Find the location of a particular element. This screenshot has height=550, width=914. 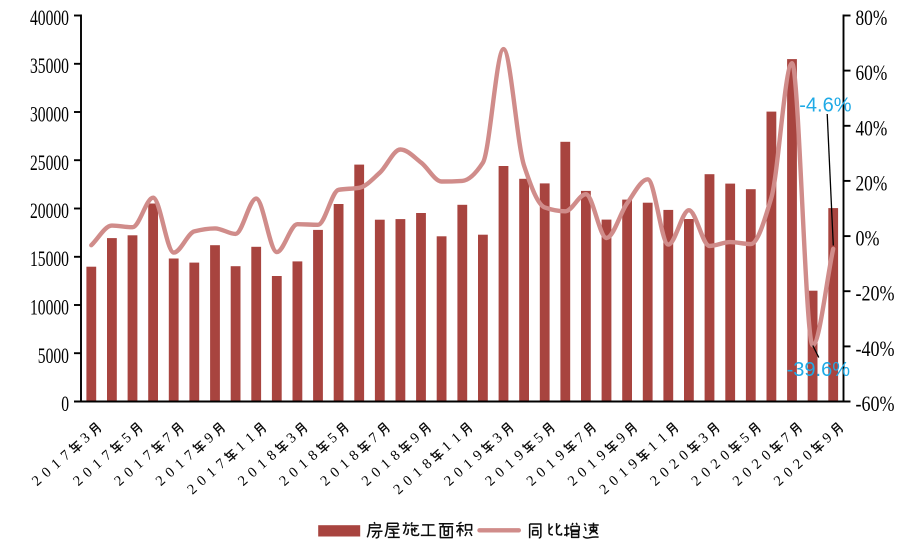

svg-text: 5000 is located at coordinates (53, 356).